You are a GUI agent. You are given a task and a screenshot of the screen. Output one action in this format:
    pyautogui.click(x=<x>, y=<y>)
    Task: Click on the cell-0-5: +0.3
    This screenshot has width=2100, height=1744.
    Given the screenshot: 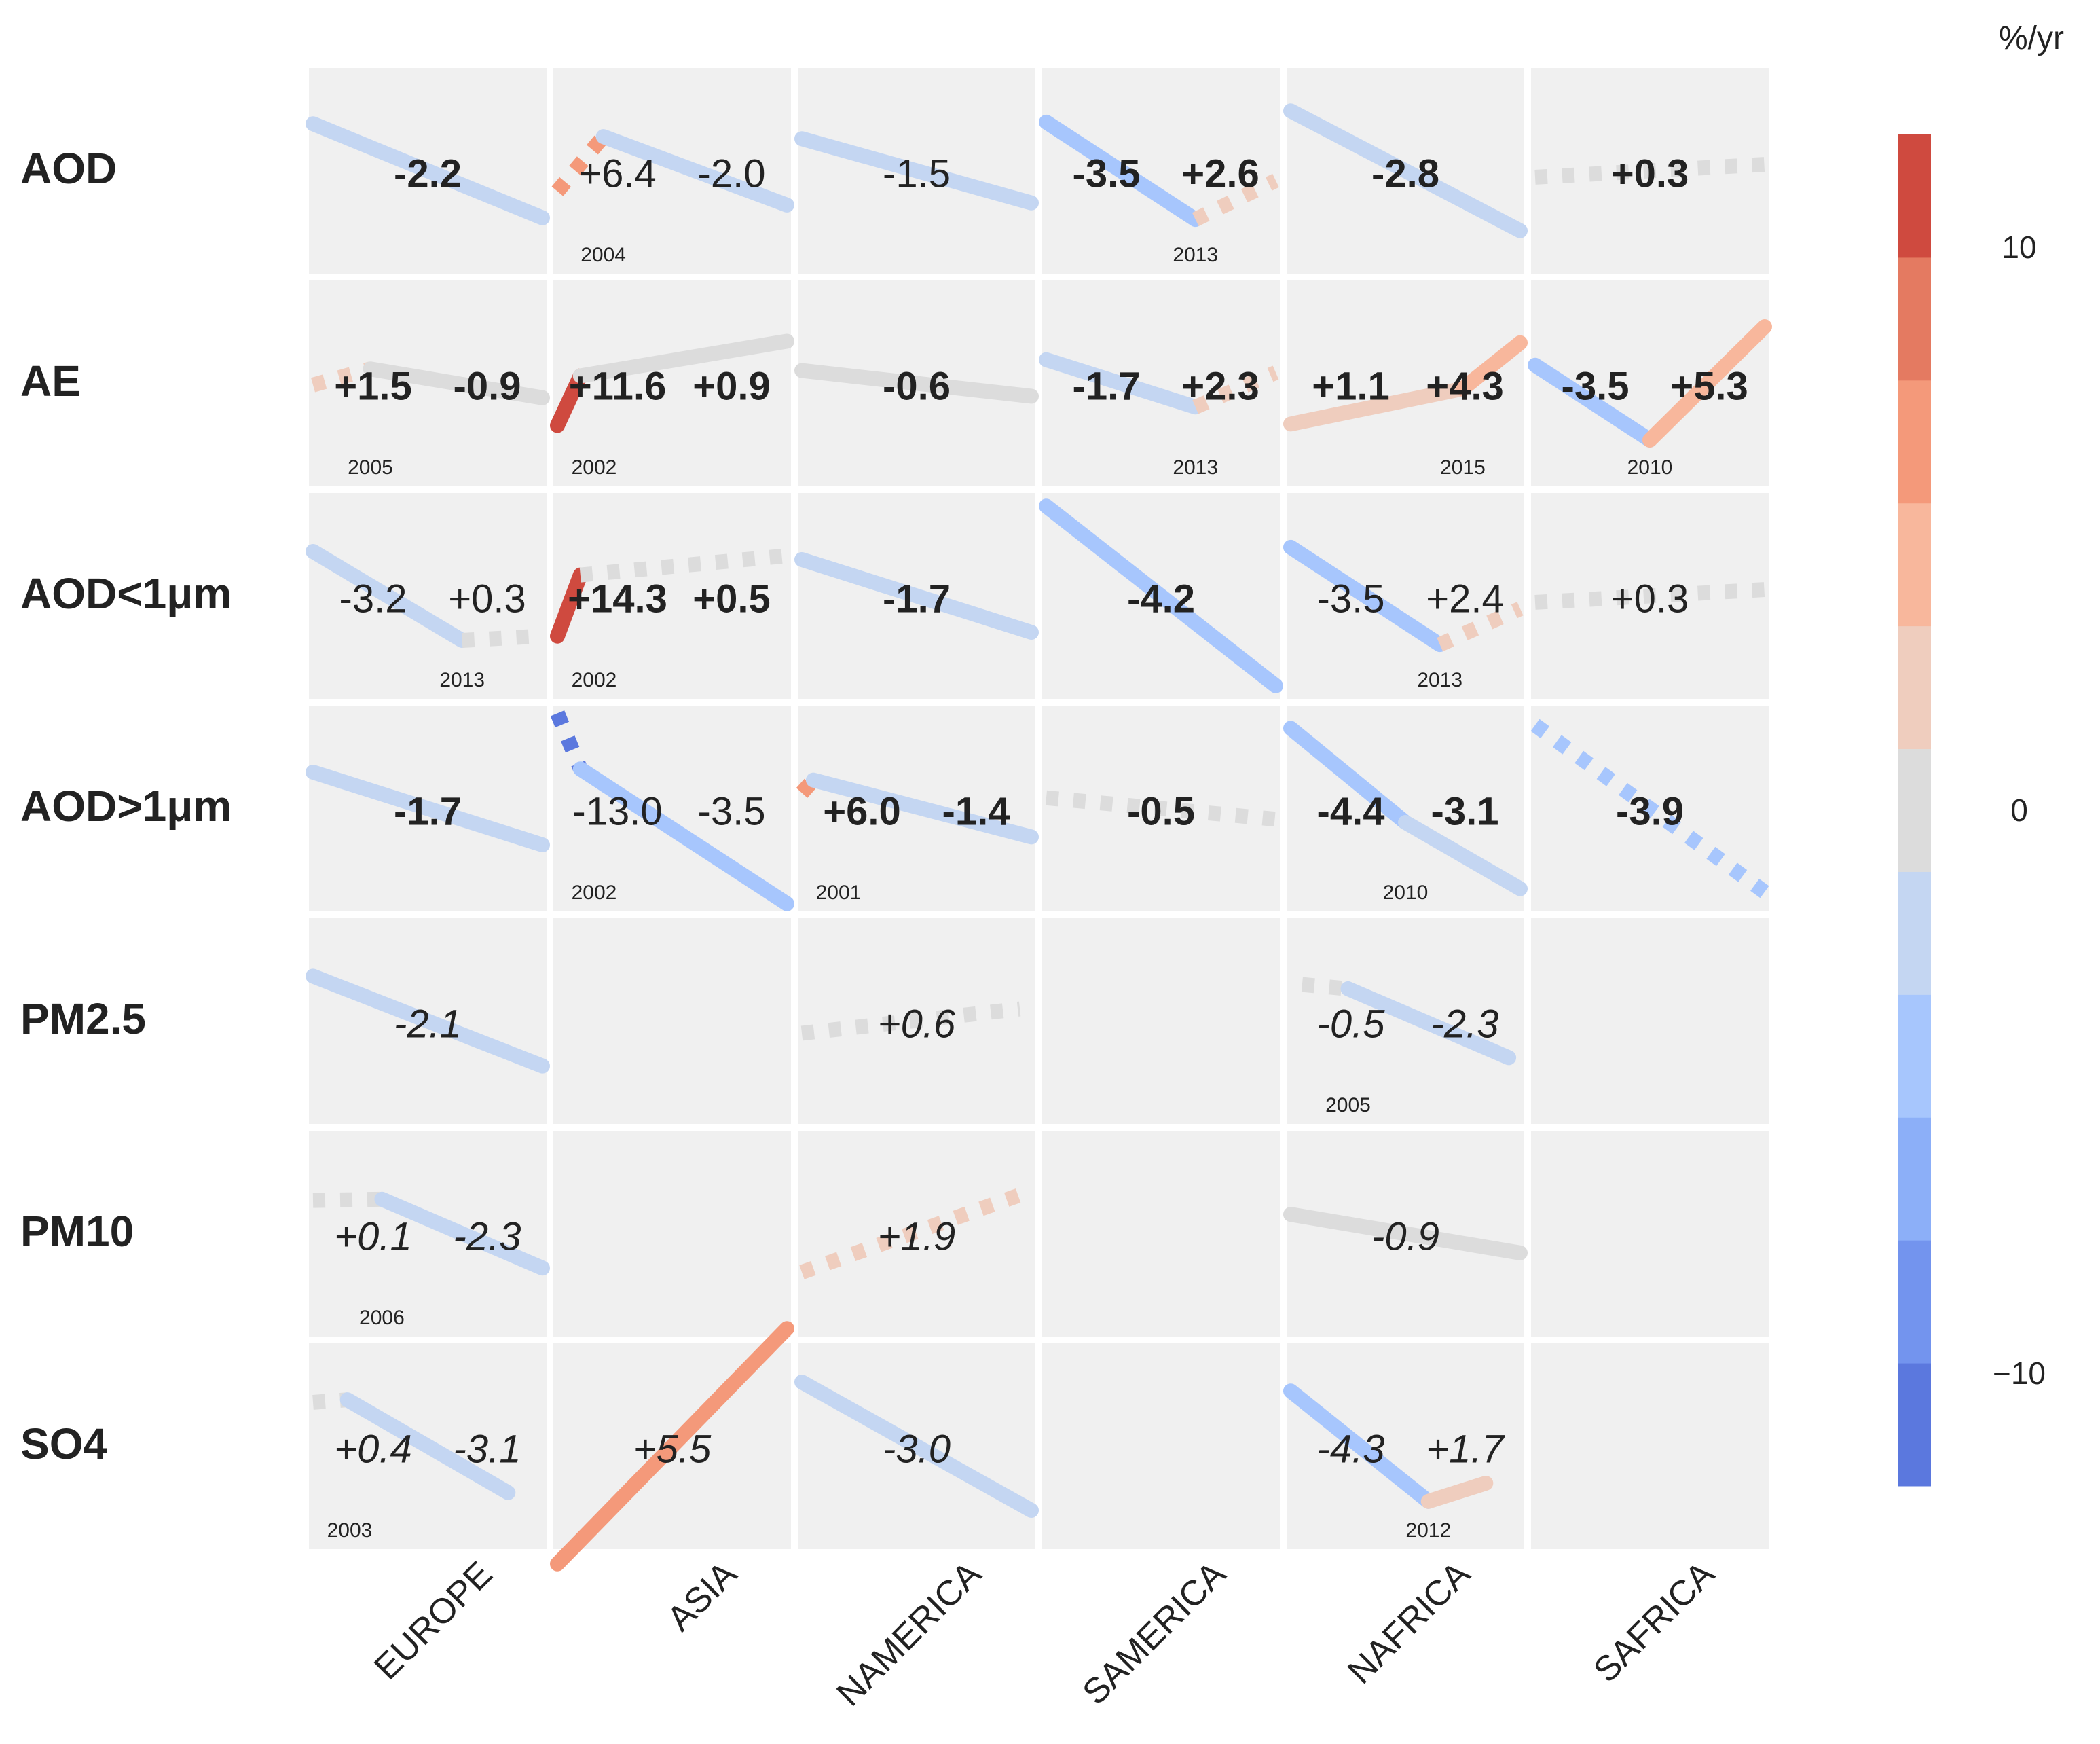 What is the action you would take?
    pyautogui.click(x=1650, y=174)
    